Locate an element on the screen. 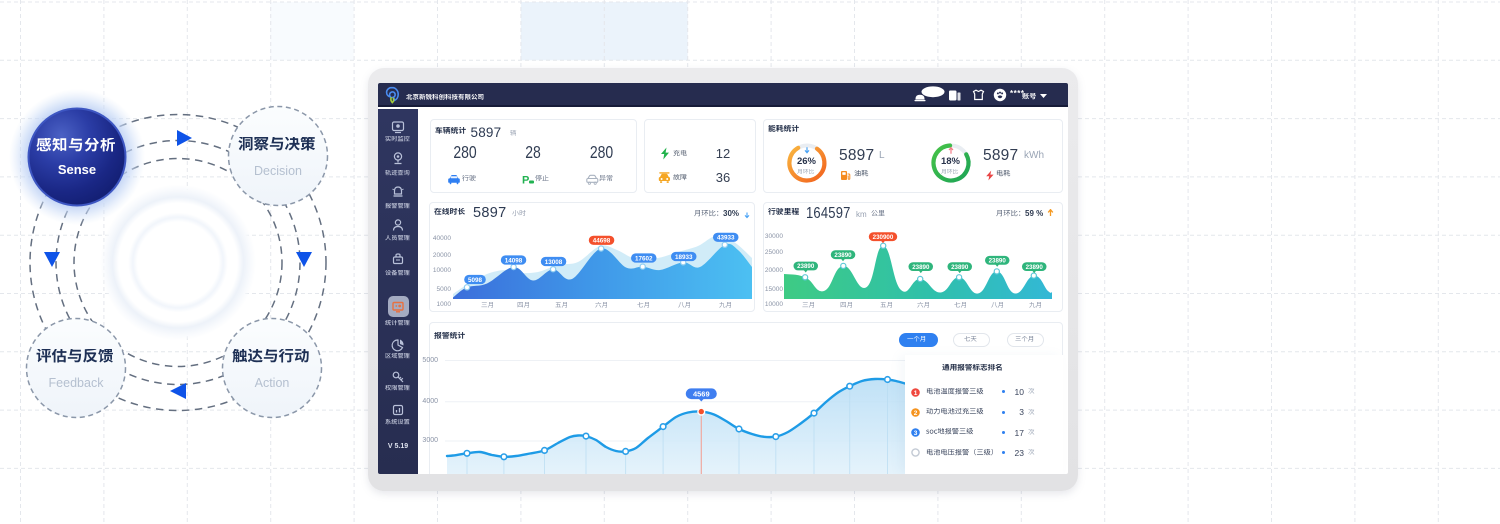  svg-text: 3 is located at coordinates (916, 433).